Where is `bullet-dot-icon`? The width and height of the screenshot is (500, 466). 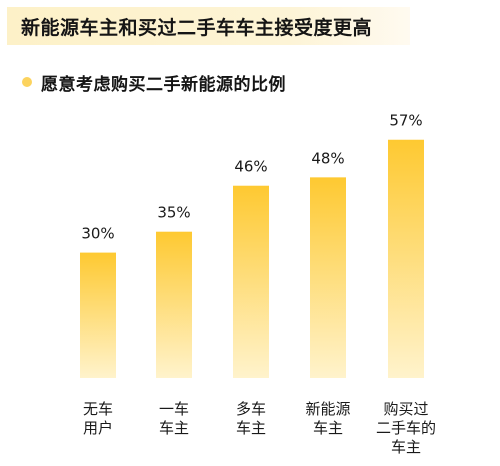 bullet-dot-icon is located at coordinates (27, 82).